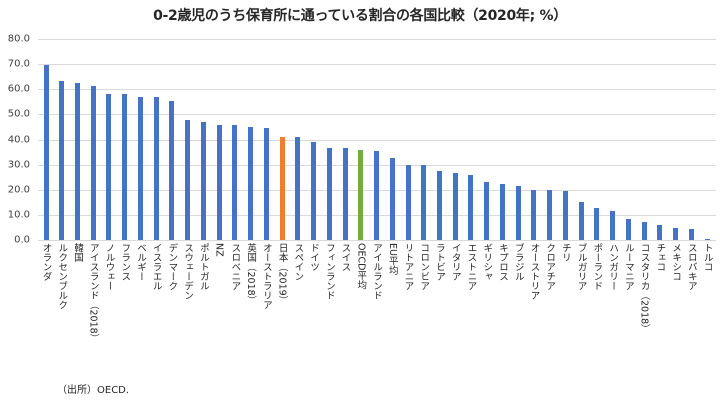 The image size is (720, 406). What do you see at coordinates (251, 274) in the screenshot?
I see `x-tick-label: 英国（2018）` at bounding box center [251, 274].